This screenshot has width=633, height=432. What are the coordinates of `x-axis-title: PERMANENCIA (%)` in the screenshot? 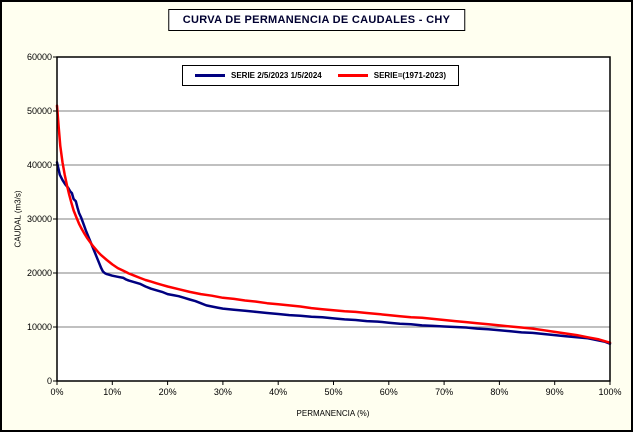 It's located at (333, 413).